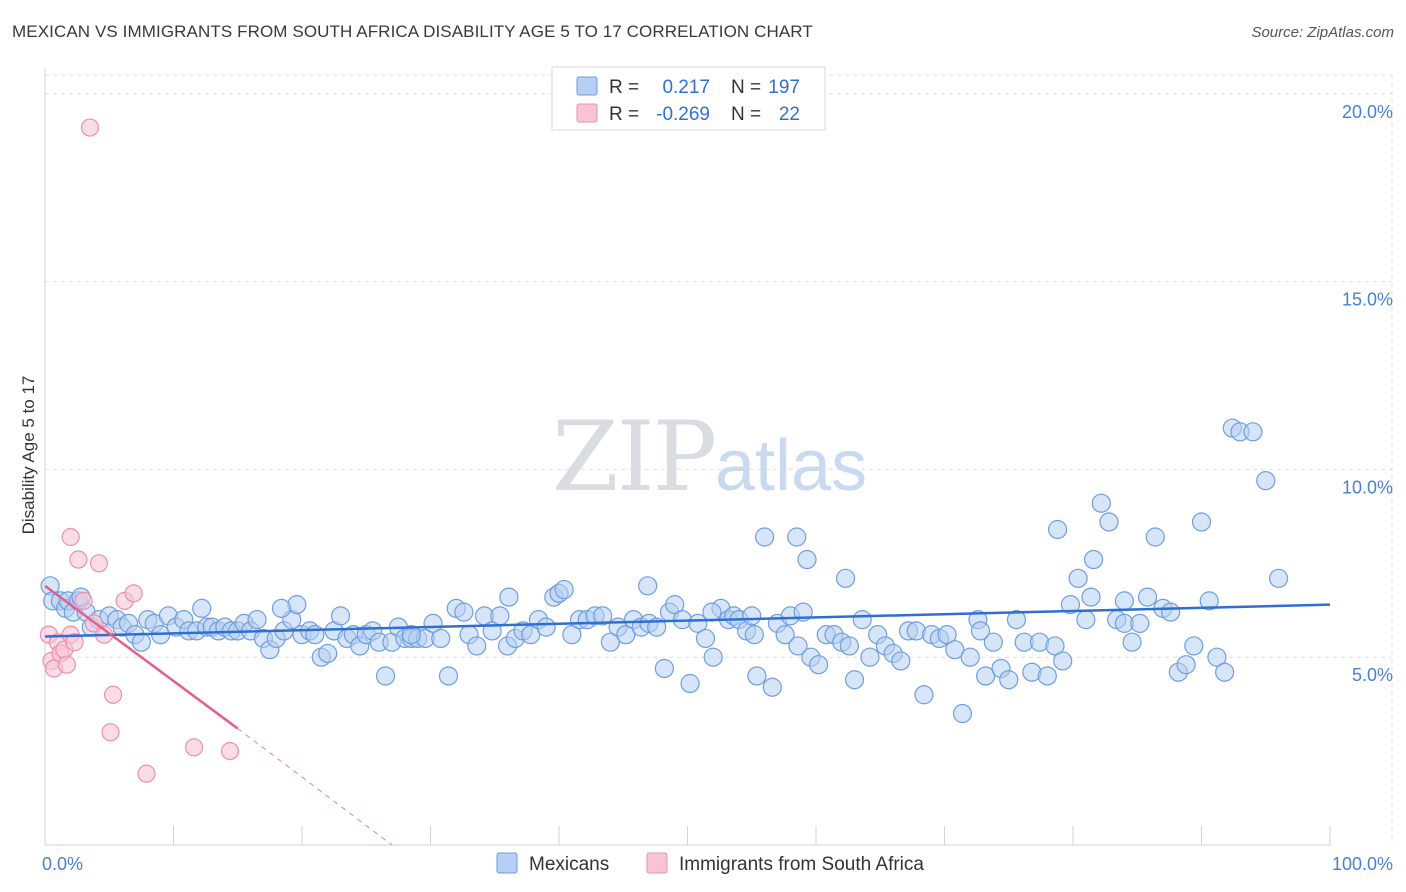  What do you see at coordinates (315, 787) in the screenshot?
I see `south-africa-trend-extension` at bounding box center [315, 787].